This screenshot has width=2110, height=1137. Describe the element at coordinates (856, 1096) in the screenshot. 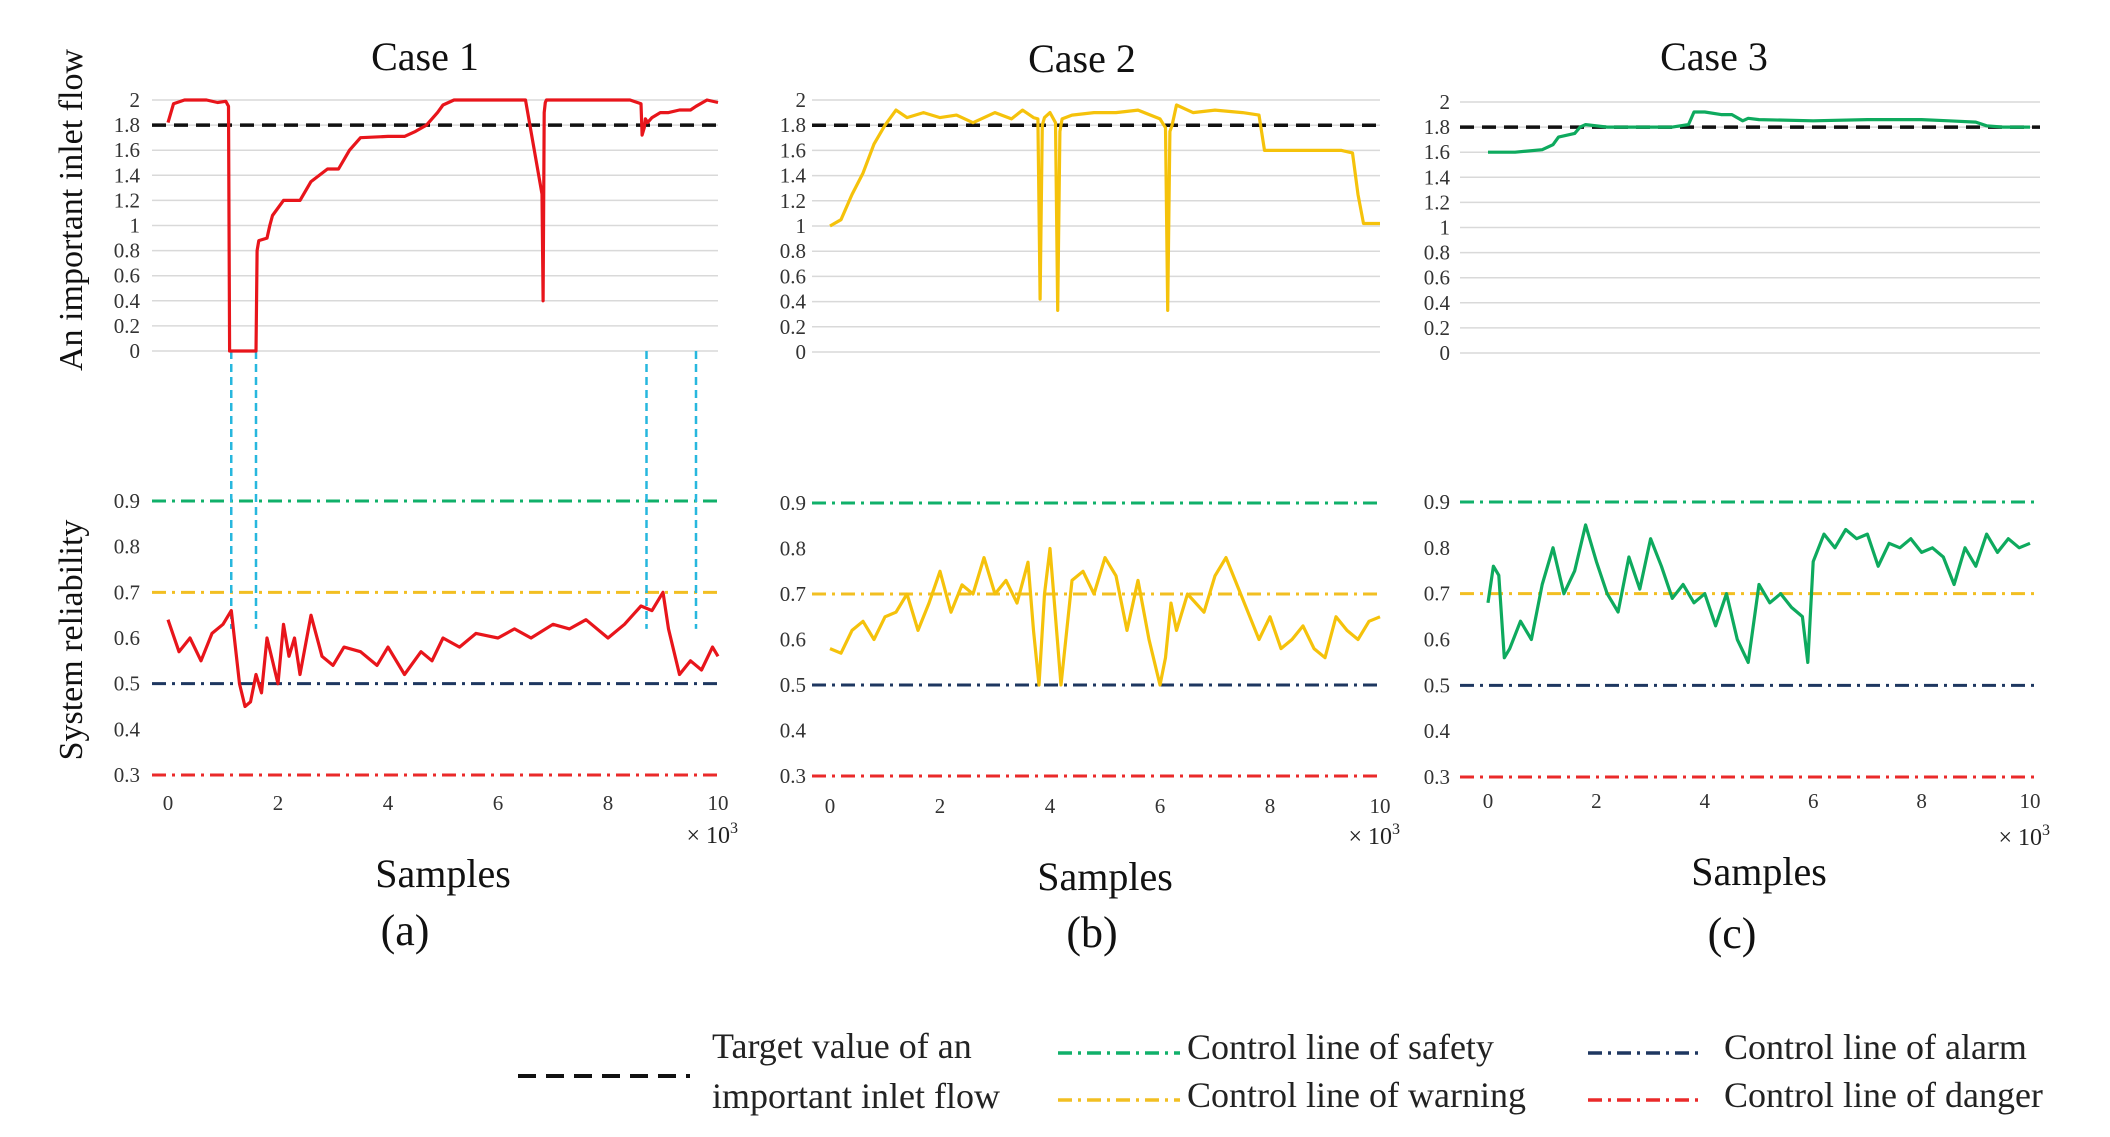

I see `legend-target-label-line2: important inlet flow` at that location.